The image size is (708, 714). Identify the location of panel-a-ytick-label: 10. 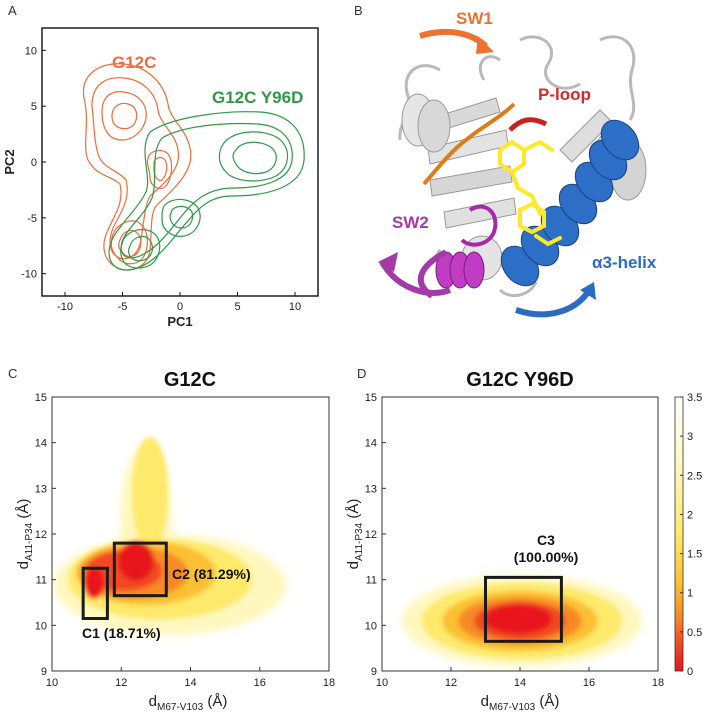
(31, 51).